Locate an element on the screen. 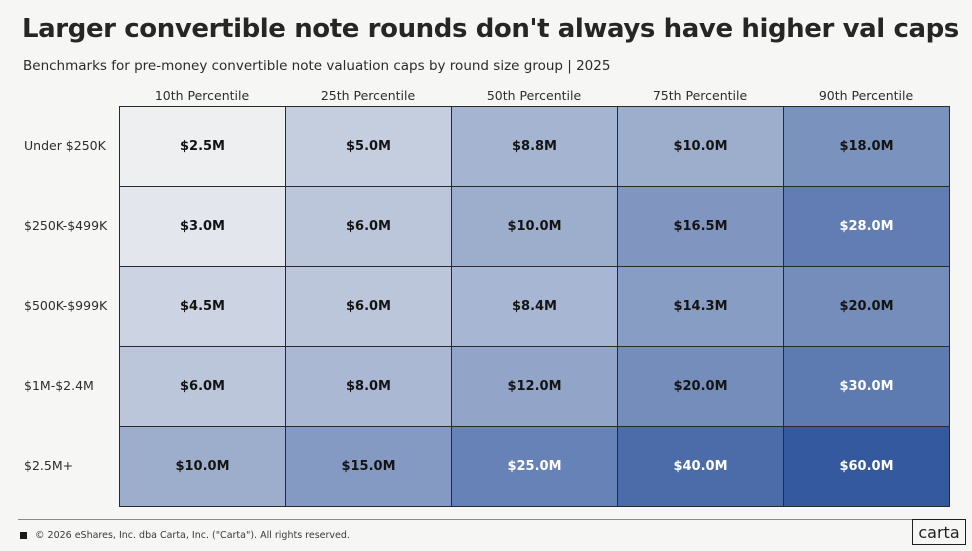  column-header: 90th Percentile is located at coordinates (866, 95).